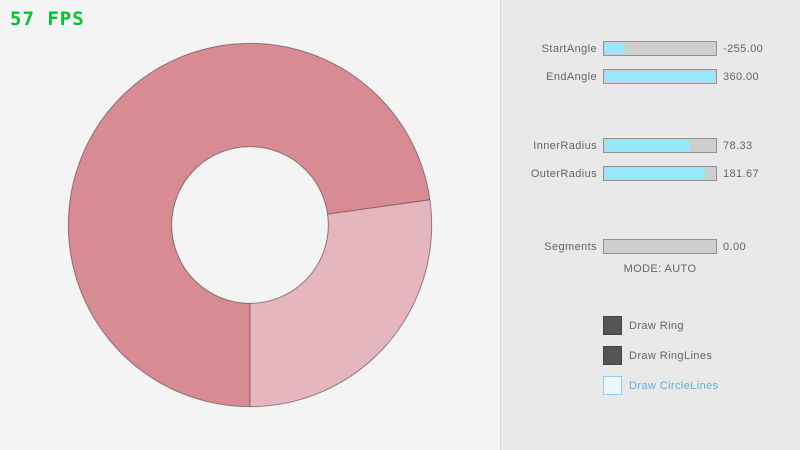  Describe the element at coordinates (570, 246) in the screenshot. I see `segments-label: Segments` at that location.